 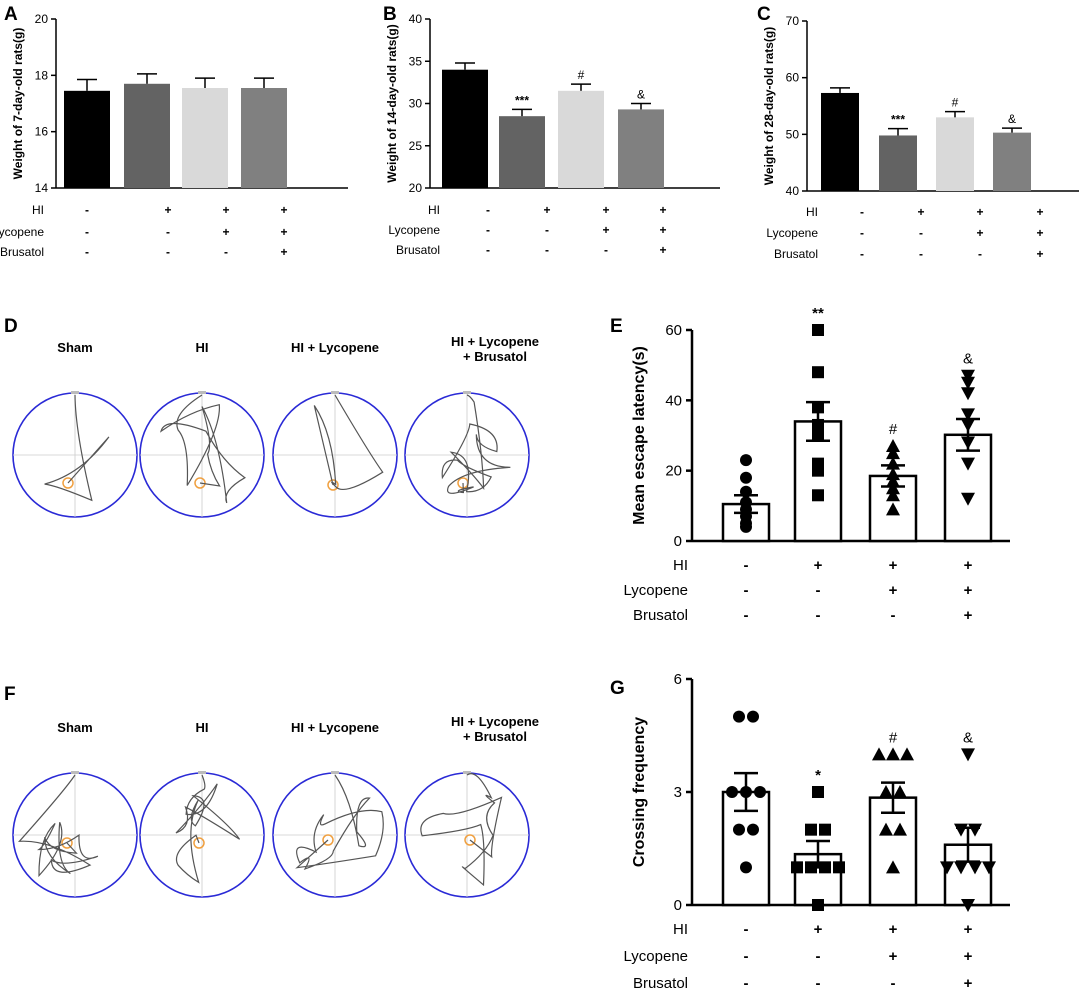 I want to click on maze-platform, so click(x=328, y=840).